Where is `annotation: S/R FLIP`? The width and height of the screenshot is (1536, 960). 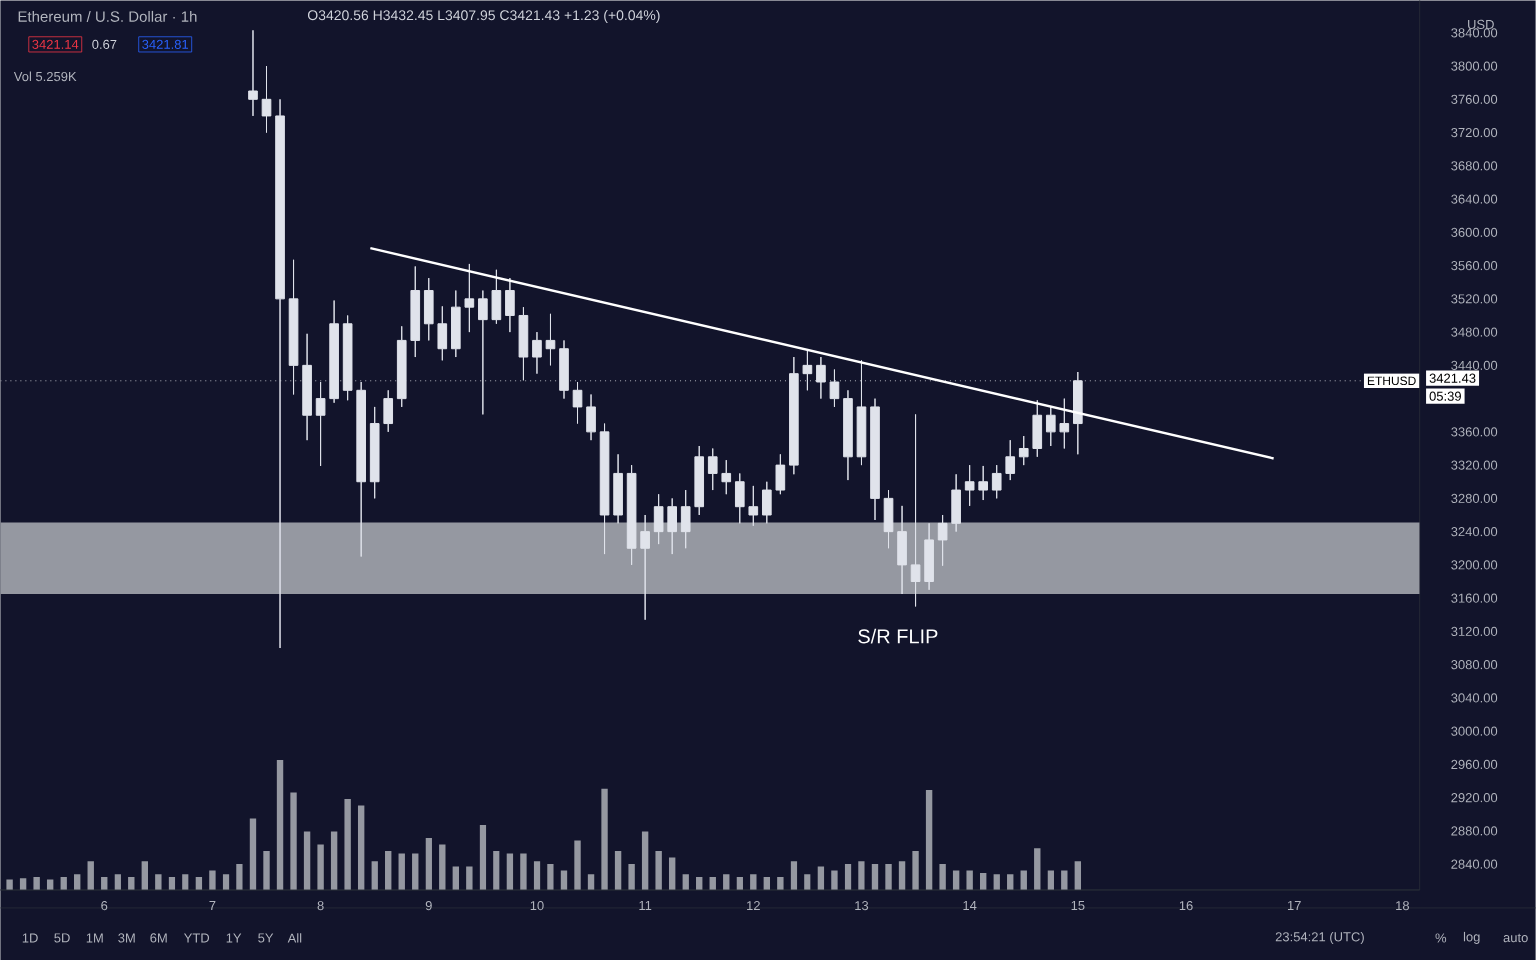
annotation: S/R FLIP is located at coordinates (898, 636).